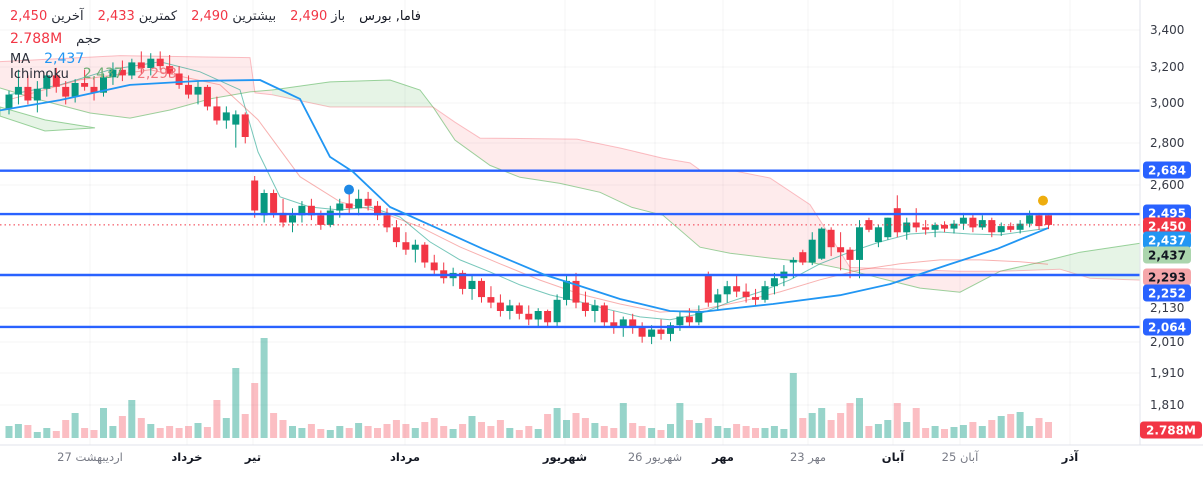 This screenshot has width=1203, height=478. What do you see at coordinates (1167, 214) in the screenshot?
I see `price-badge-label: 2,495` at bounding box center [1167, 214].